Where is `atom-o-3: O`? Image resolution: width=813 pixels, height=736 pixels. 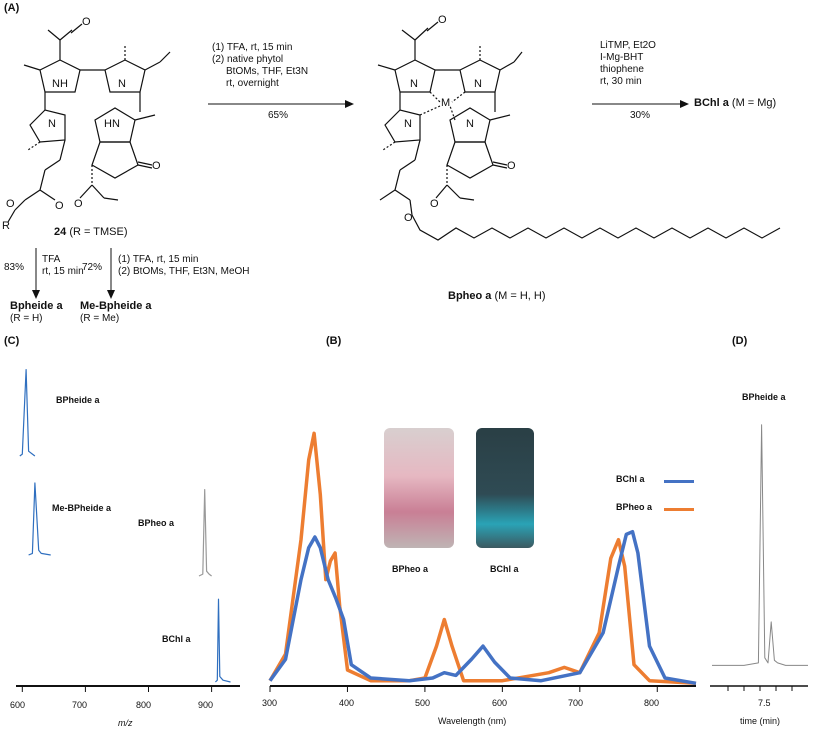
atom-o-3: O is located at coordinates (78, 204).